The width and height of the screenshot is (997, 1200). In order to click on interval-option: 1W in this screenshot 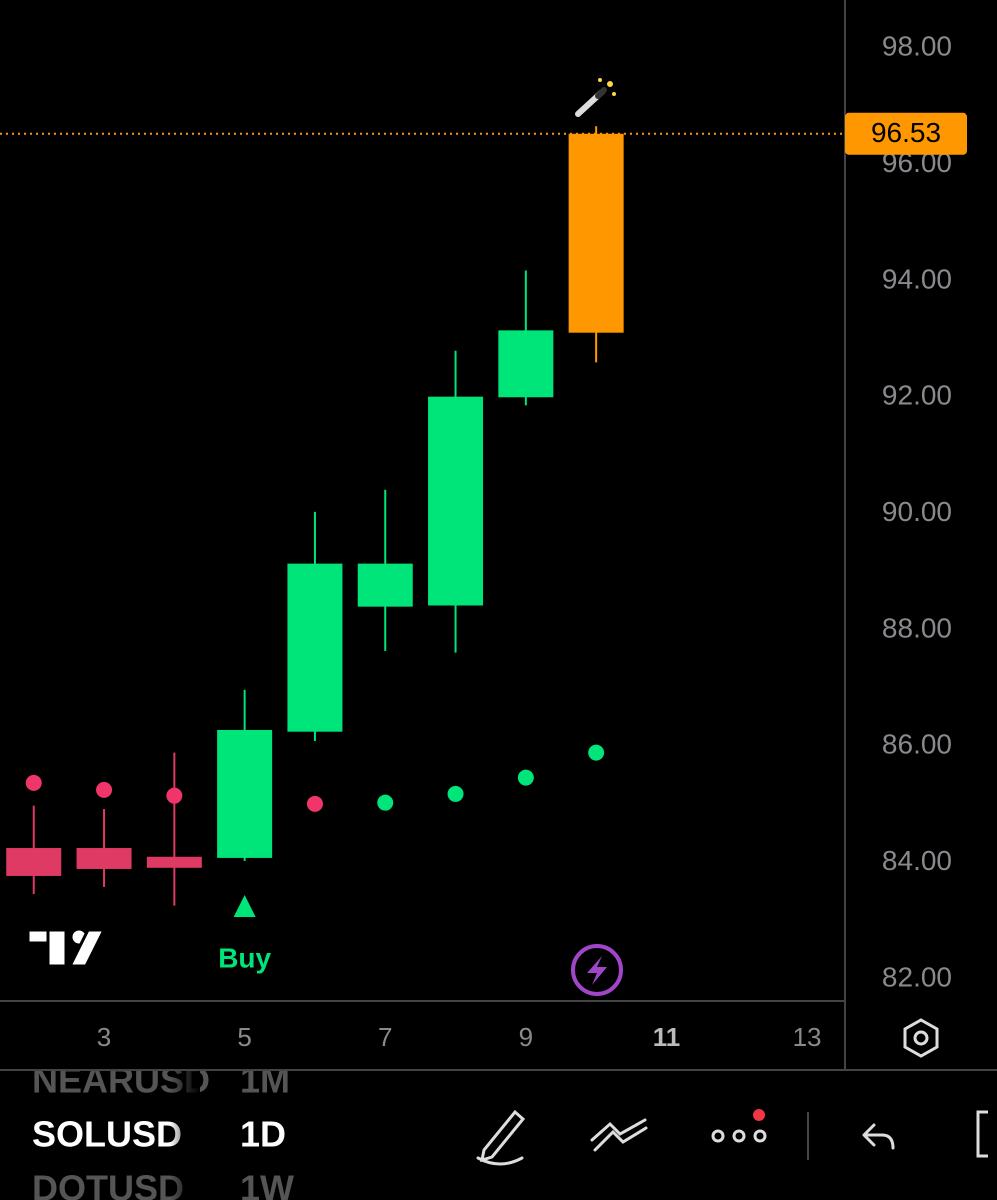, I will do `click(267, 1184)`.